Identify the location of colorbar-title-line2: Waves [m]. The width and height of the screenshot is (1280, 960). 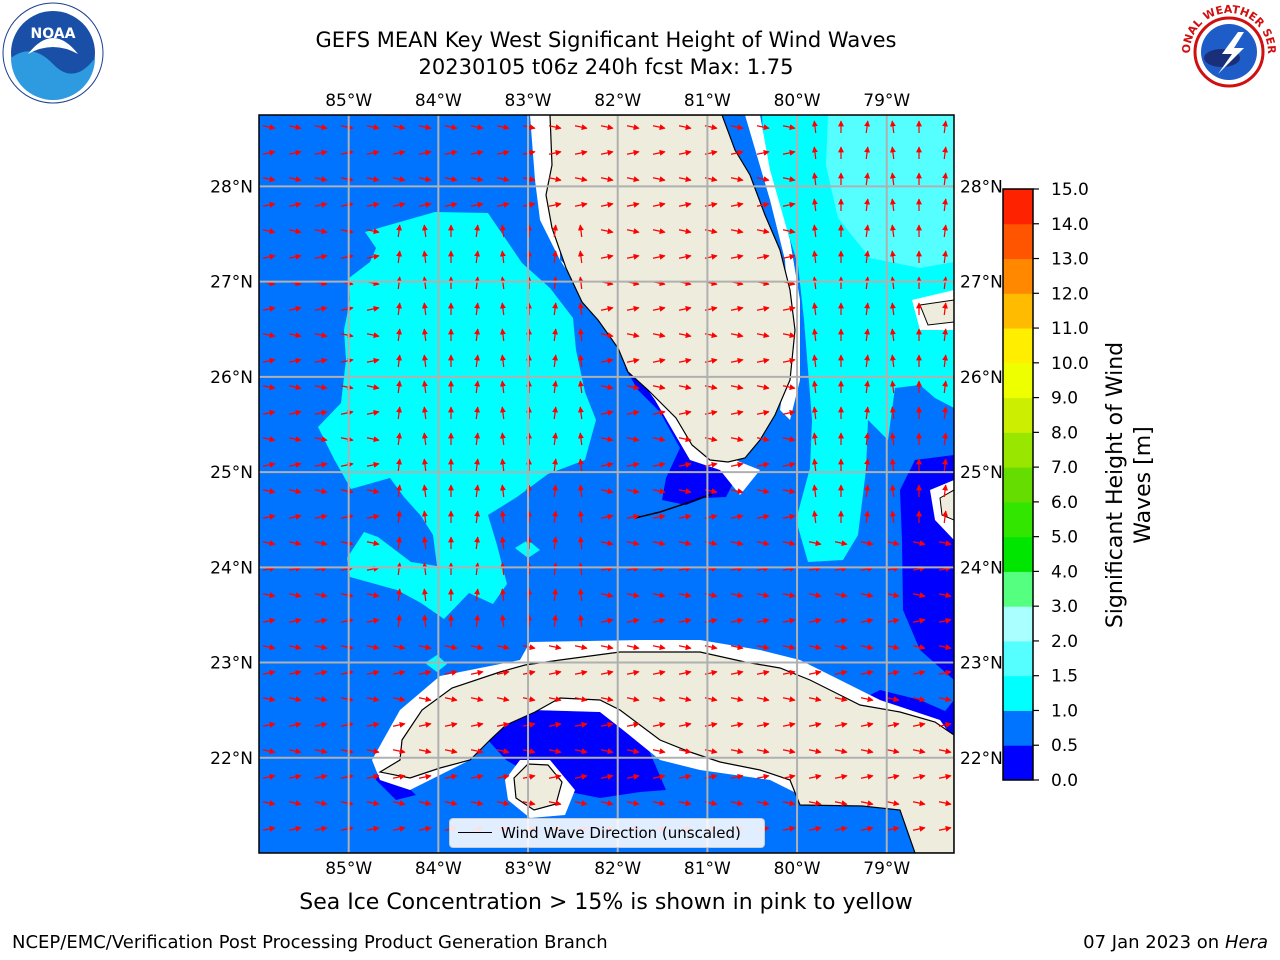
(1143, 485).